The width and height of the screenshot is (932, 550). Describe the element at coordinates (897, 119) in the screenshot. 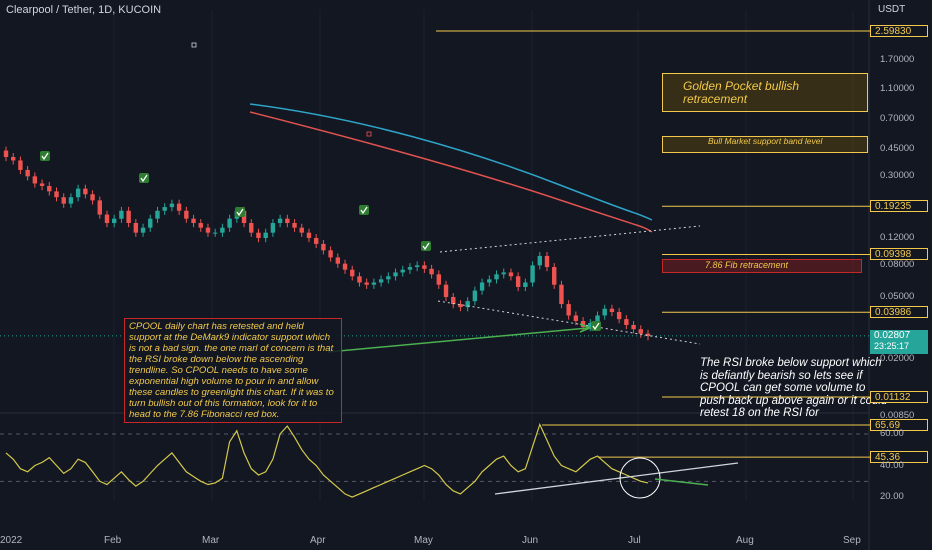

I see `price-tick: 0.70000` at that location.